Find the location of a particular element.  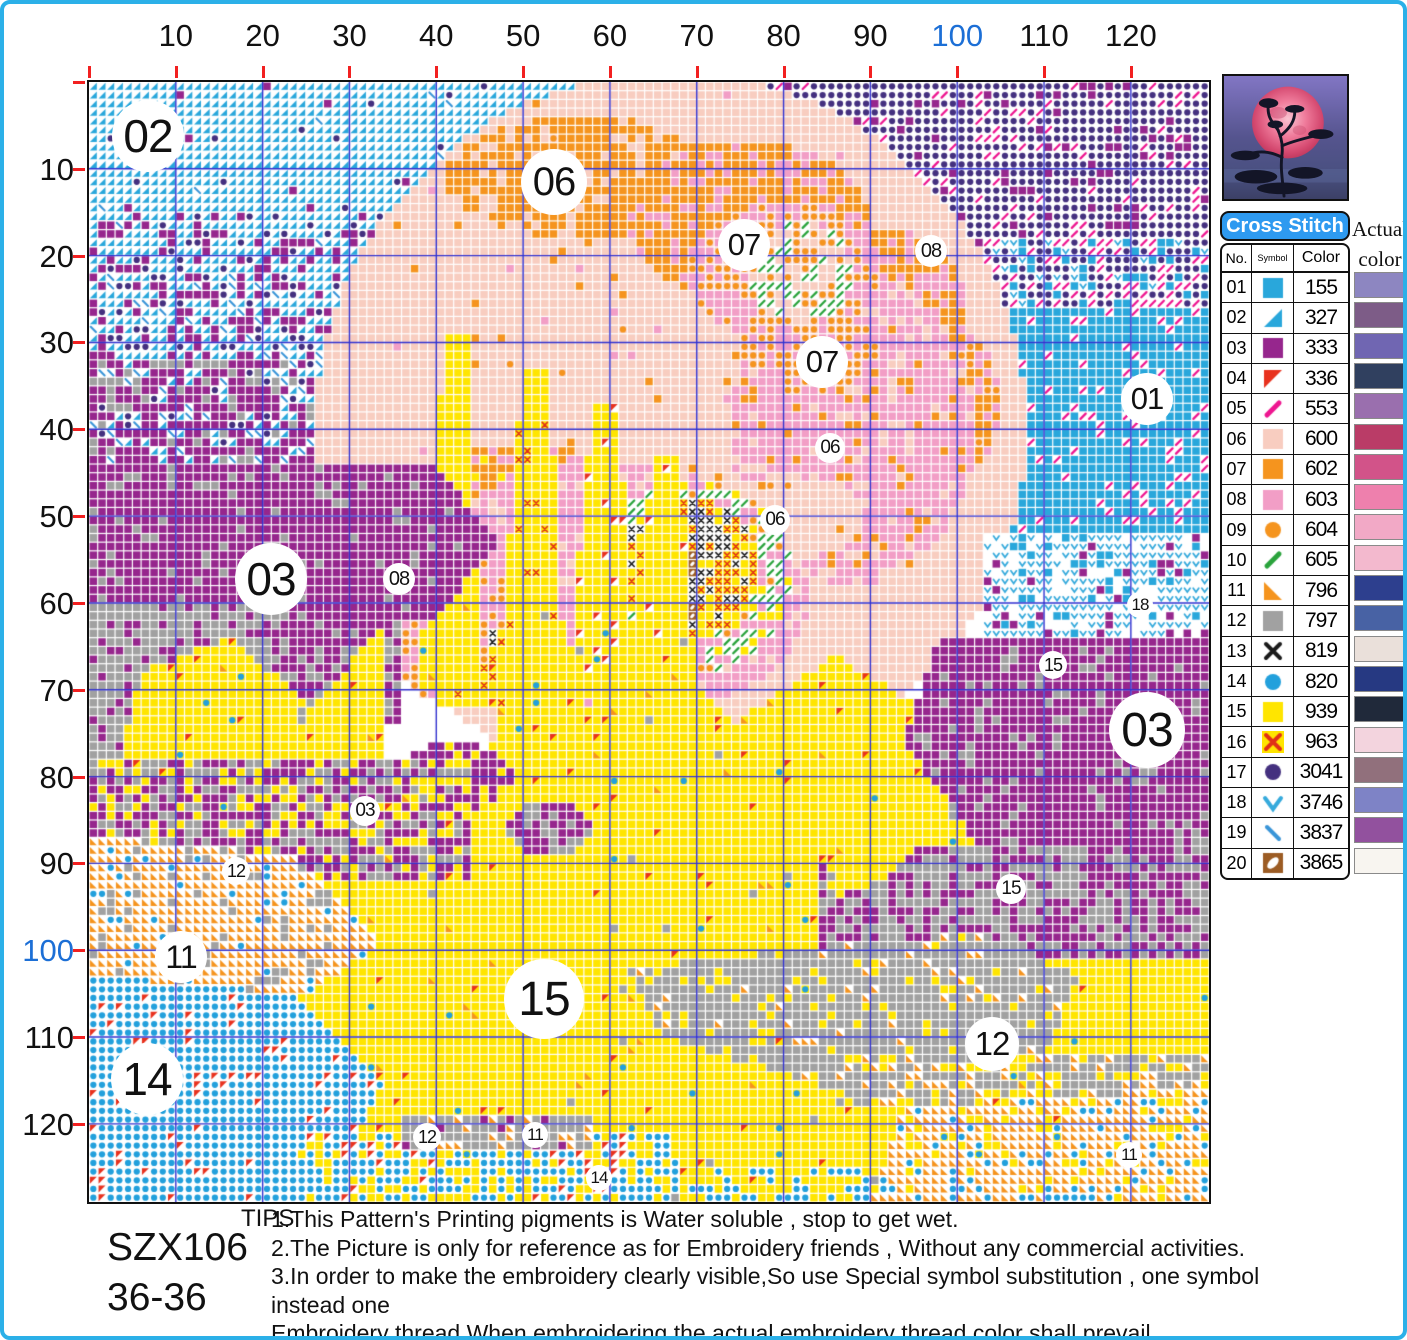

region-label: 08 is located at coordinates (399, 579).